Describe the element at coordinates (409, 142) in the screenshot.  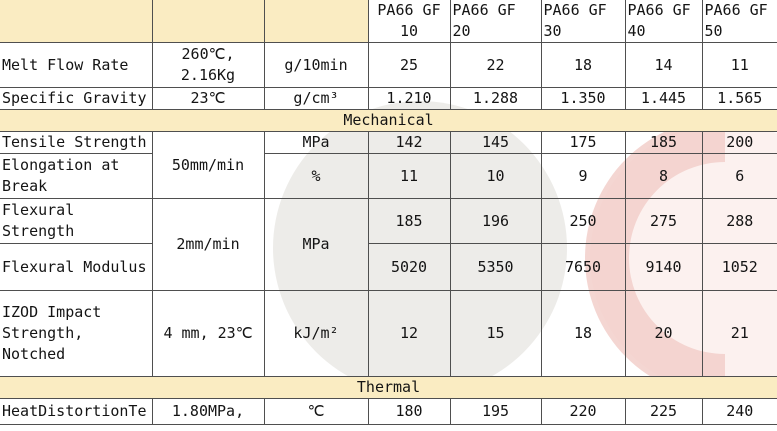
I see `value-cell: 142` at that location.